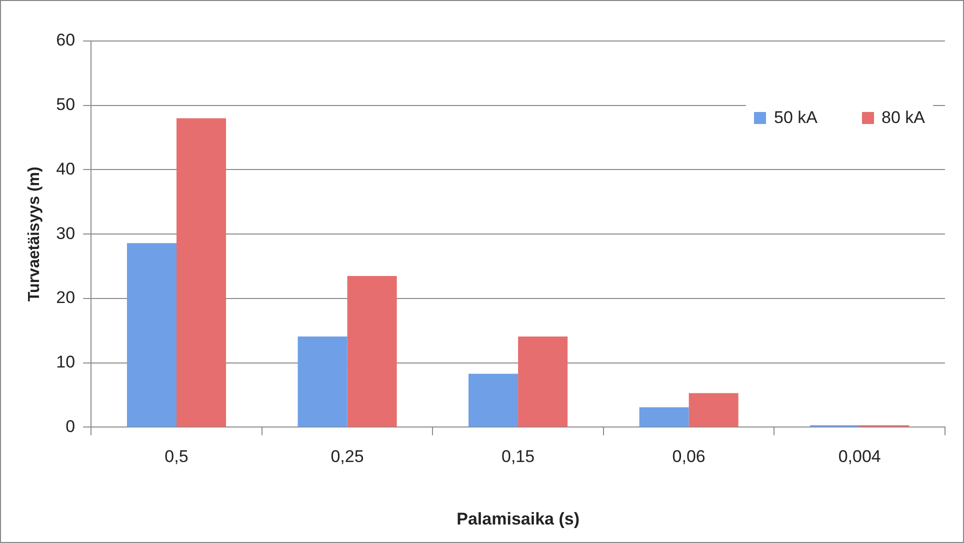  What do you see at coordinates (518, 518) in the screenshot?
I see `x-axis-title: Palamisaika (s)` at bounding box center [518, 518].